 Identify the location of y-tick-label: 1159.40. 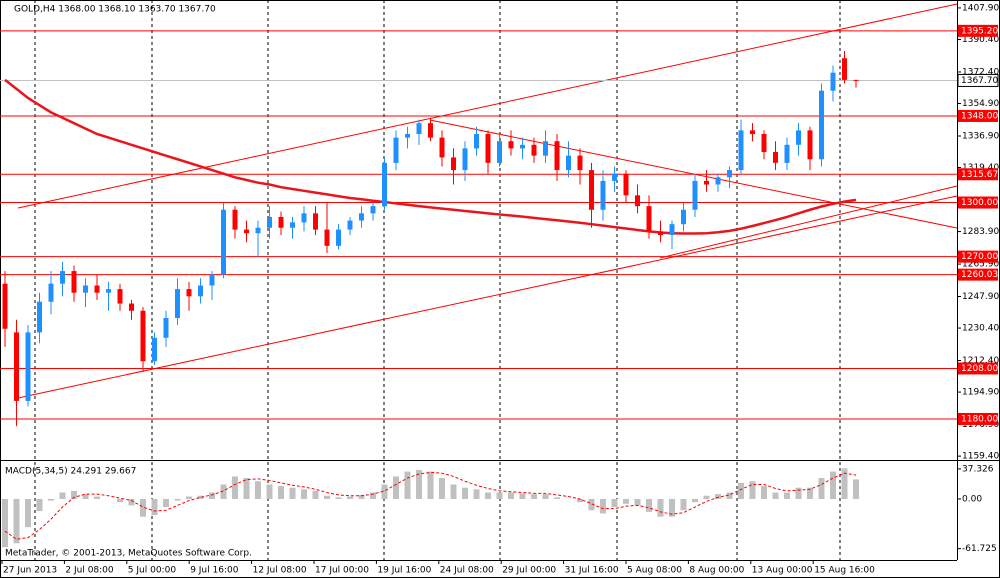
(980, 457).